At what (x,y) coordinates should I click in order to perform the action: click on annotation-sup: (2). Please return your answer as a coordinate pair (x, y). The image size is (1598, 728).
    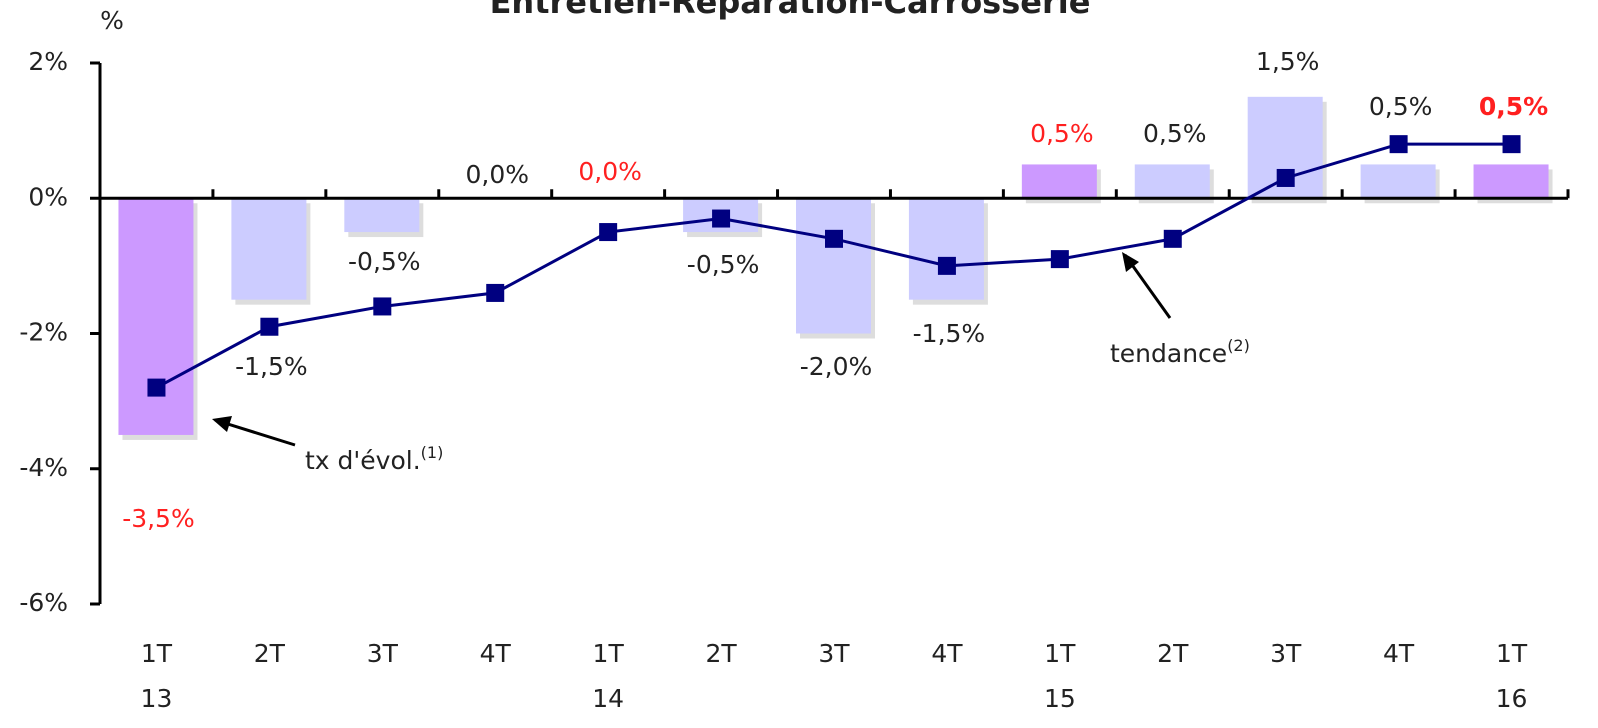
    Looking at the image, I should click on (1238, 345).